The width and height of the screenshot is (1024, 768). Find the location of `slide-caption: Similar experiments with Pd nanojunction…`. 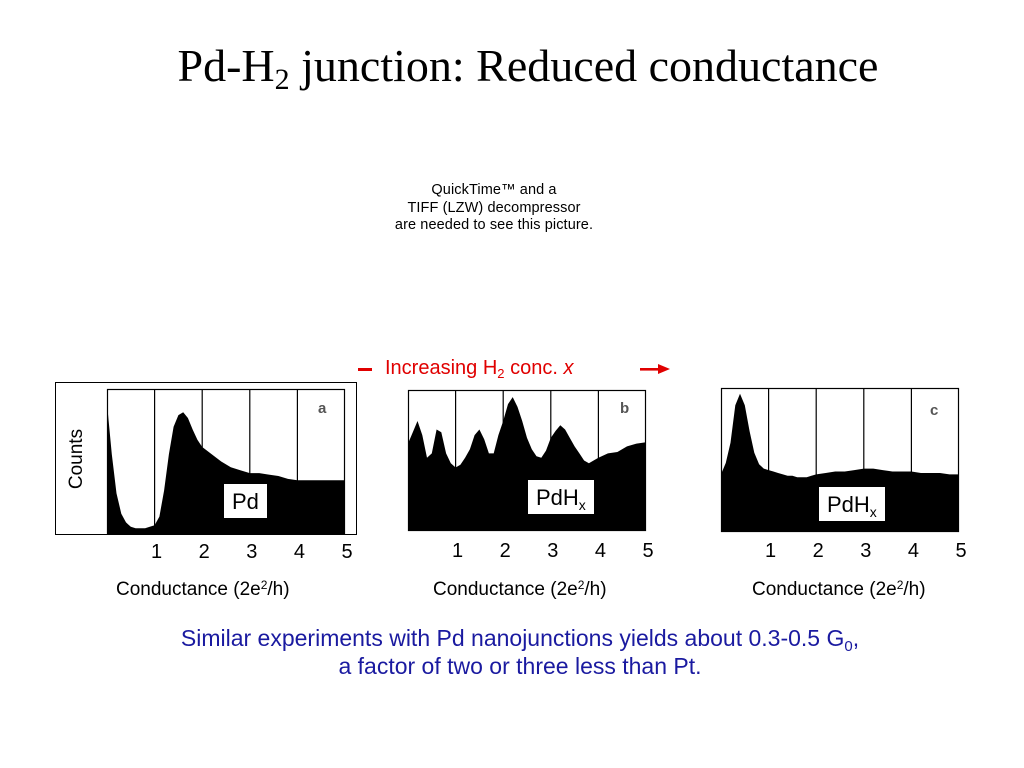

slide-caption: Similar experiments with Pd nanojunction… is located at coordinates (520, 652).